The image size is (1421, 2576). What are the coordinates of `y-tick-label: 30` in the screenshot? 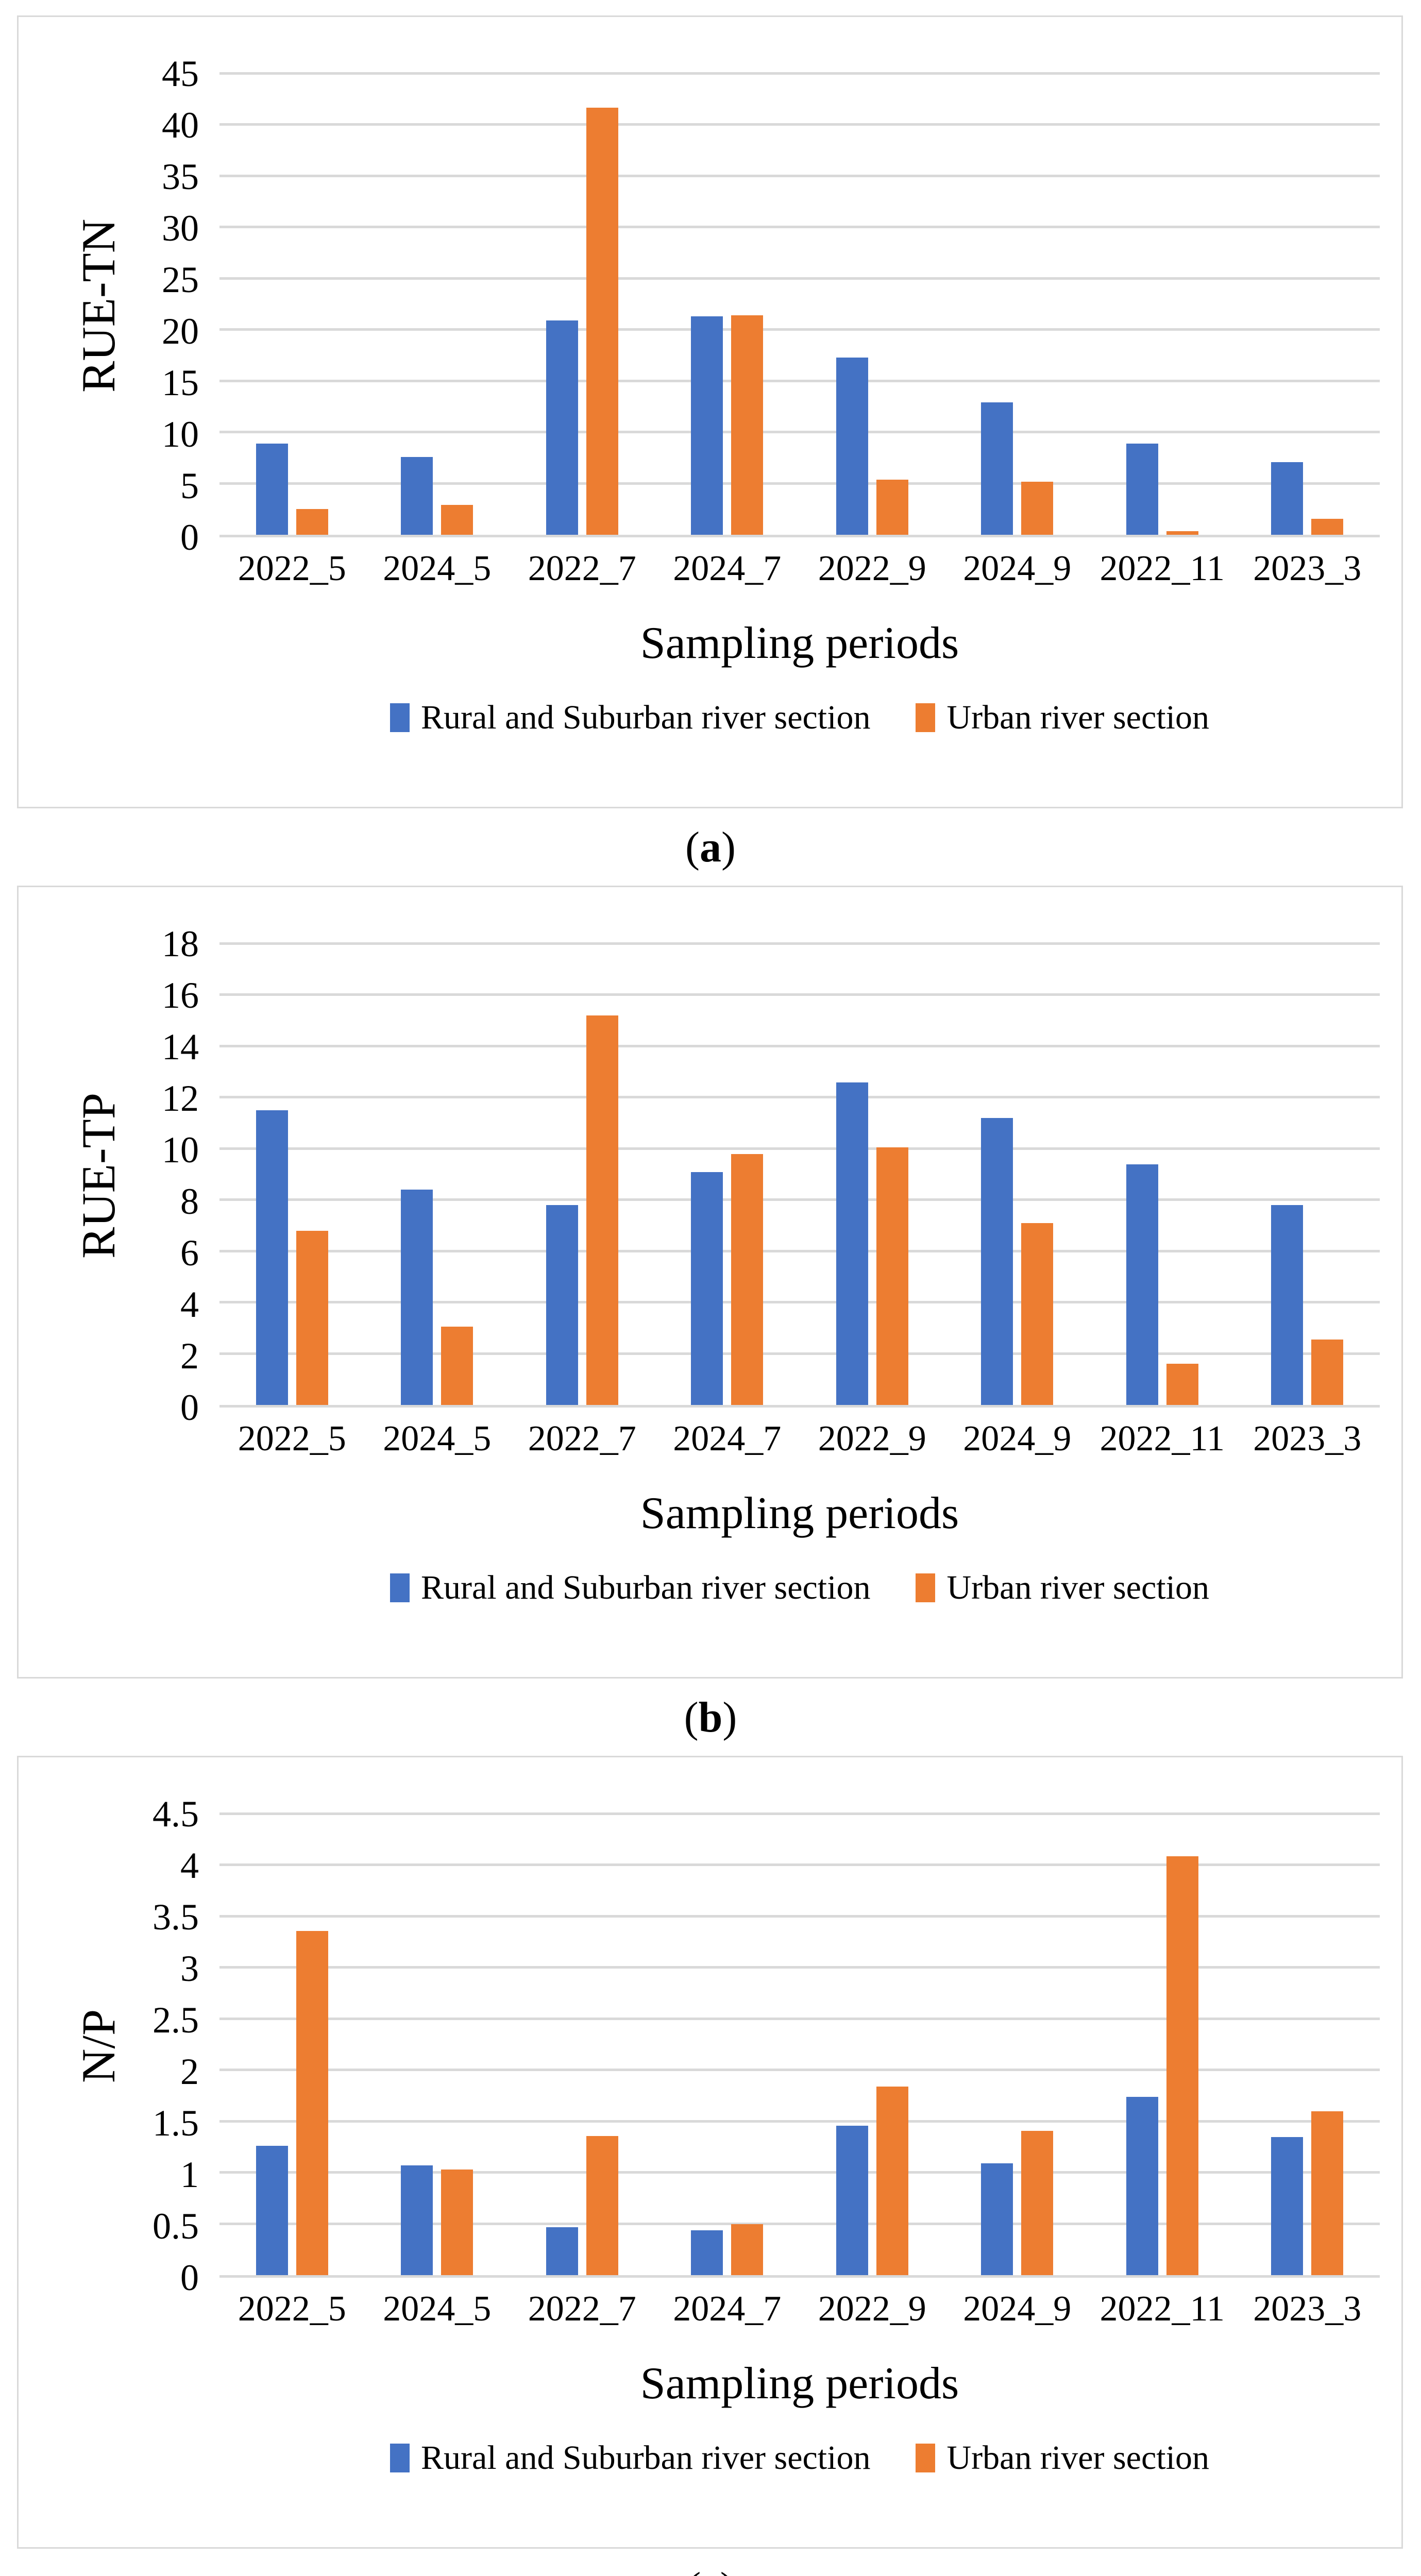 It's located at (180, 228).